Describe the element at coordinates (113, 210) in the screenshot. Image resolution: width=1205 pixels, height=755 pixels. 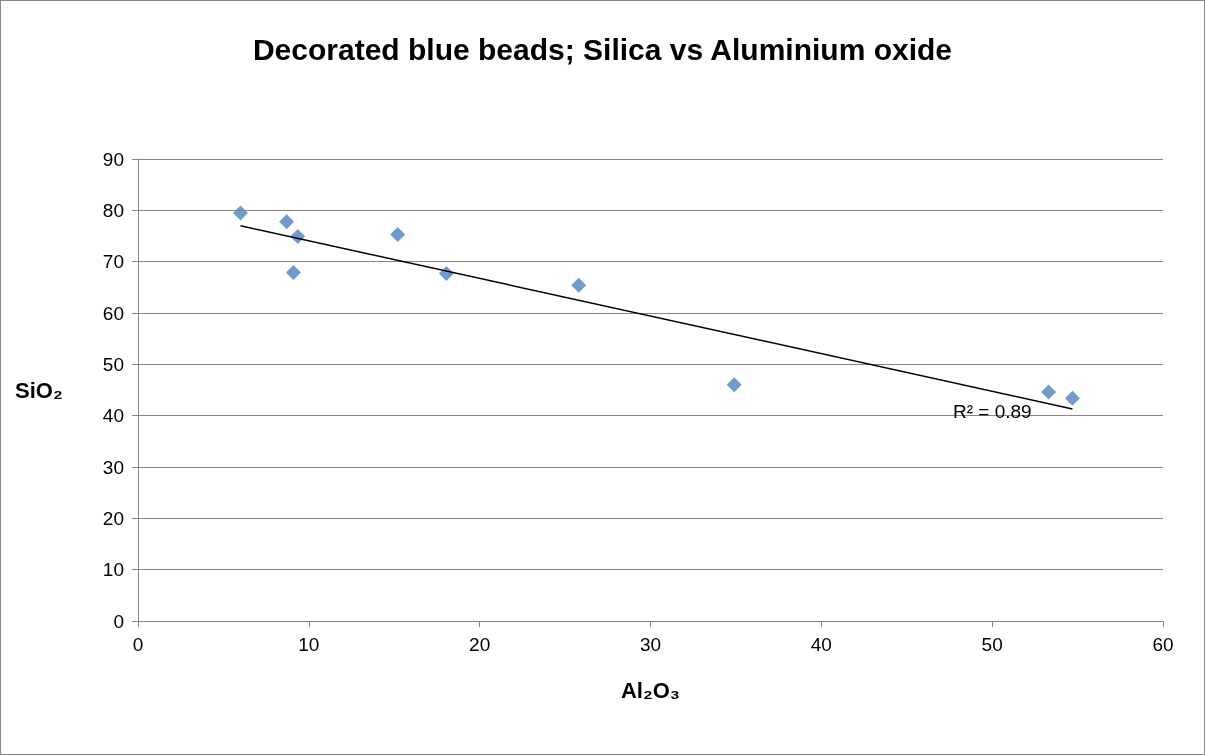
I see `y-tick-label: 80` at that location.